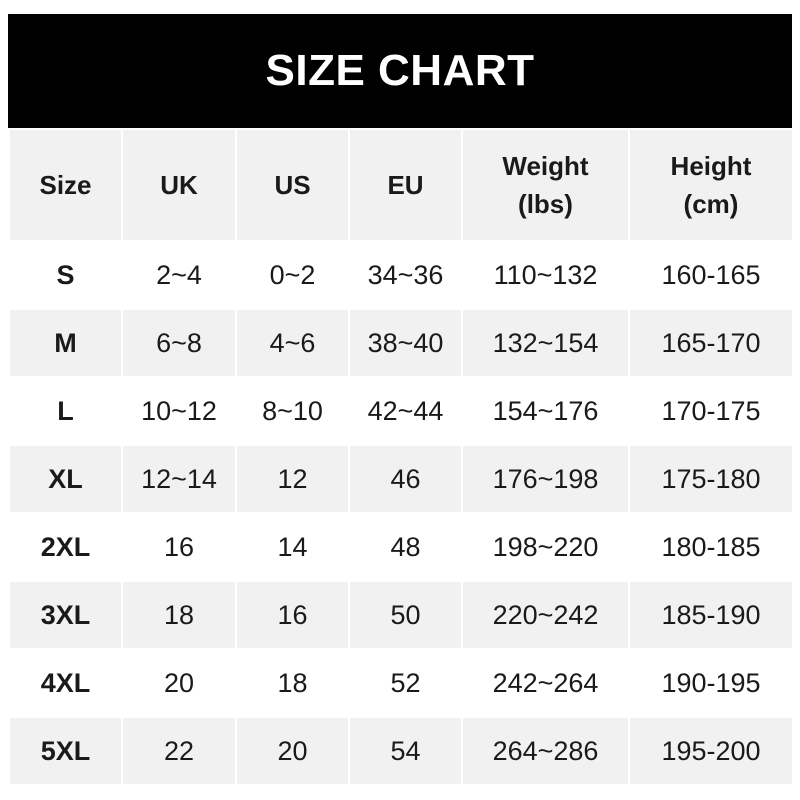 The height and width of the screenshot is (800, 800). What do you see at coordinates (292, 751) in the screenshot?
I see `cell-us: 20` at bounding box center [292, 751].